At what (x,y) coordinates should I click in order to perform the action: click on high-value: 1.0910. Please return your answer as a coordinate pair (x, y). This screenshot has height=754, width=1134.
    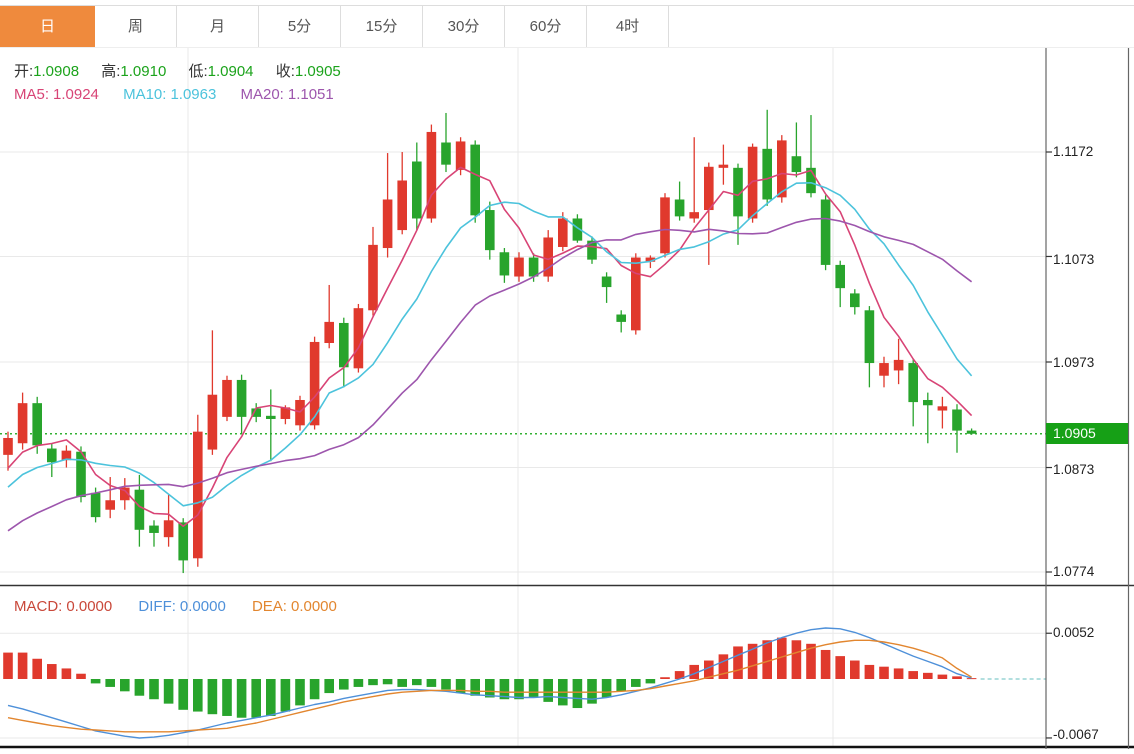
    Looking at the image, I should click on (143, 71).